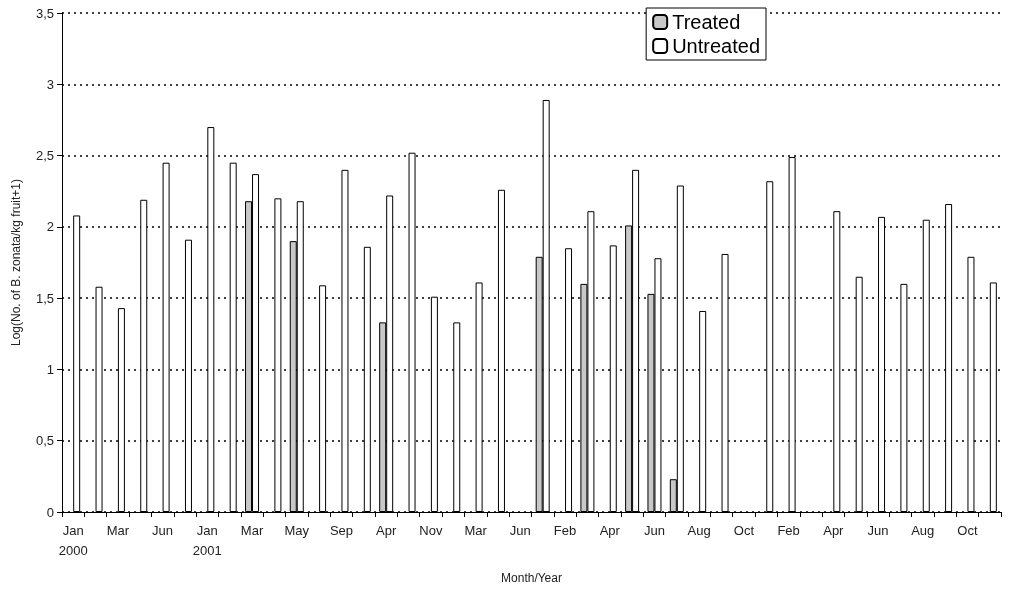  Describe the element at coordinates (44, 13) in the screenshot. I see `y-tick-label: 3,5` at that location.